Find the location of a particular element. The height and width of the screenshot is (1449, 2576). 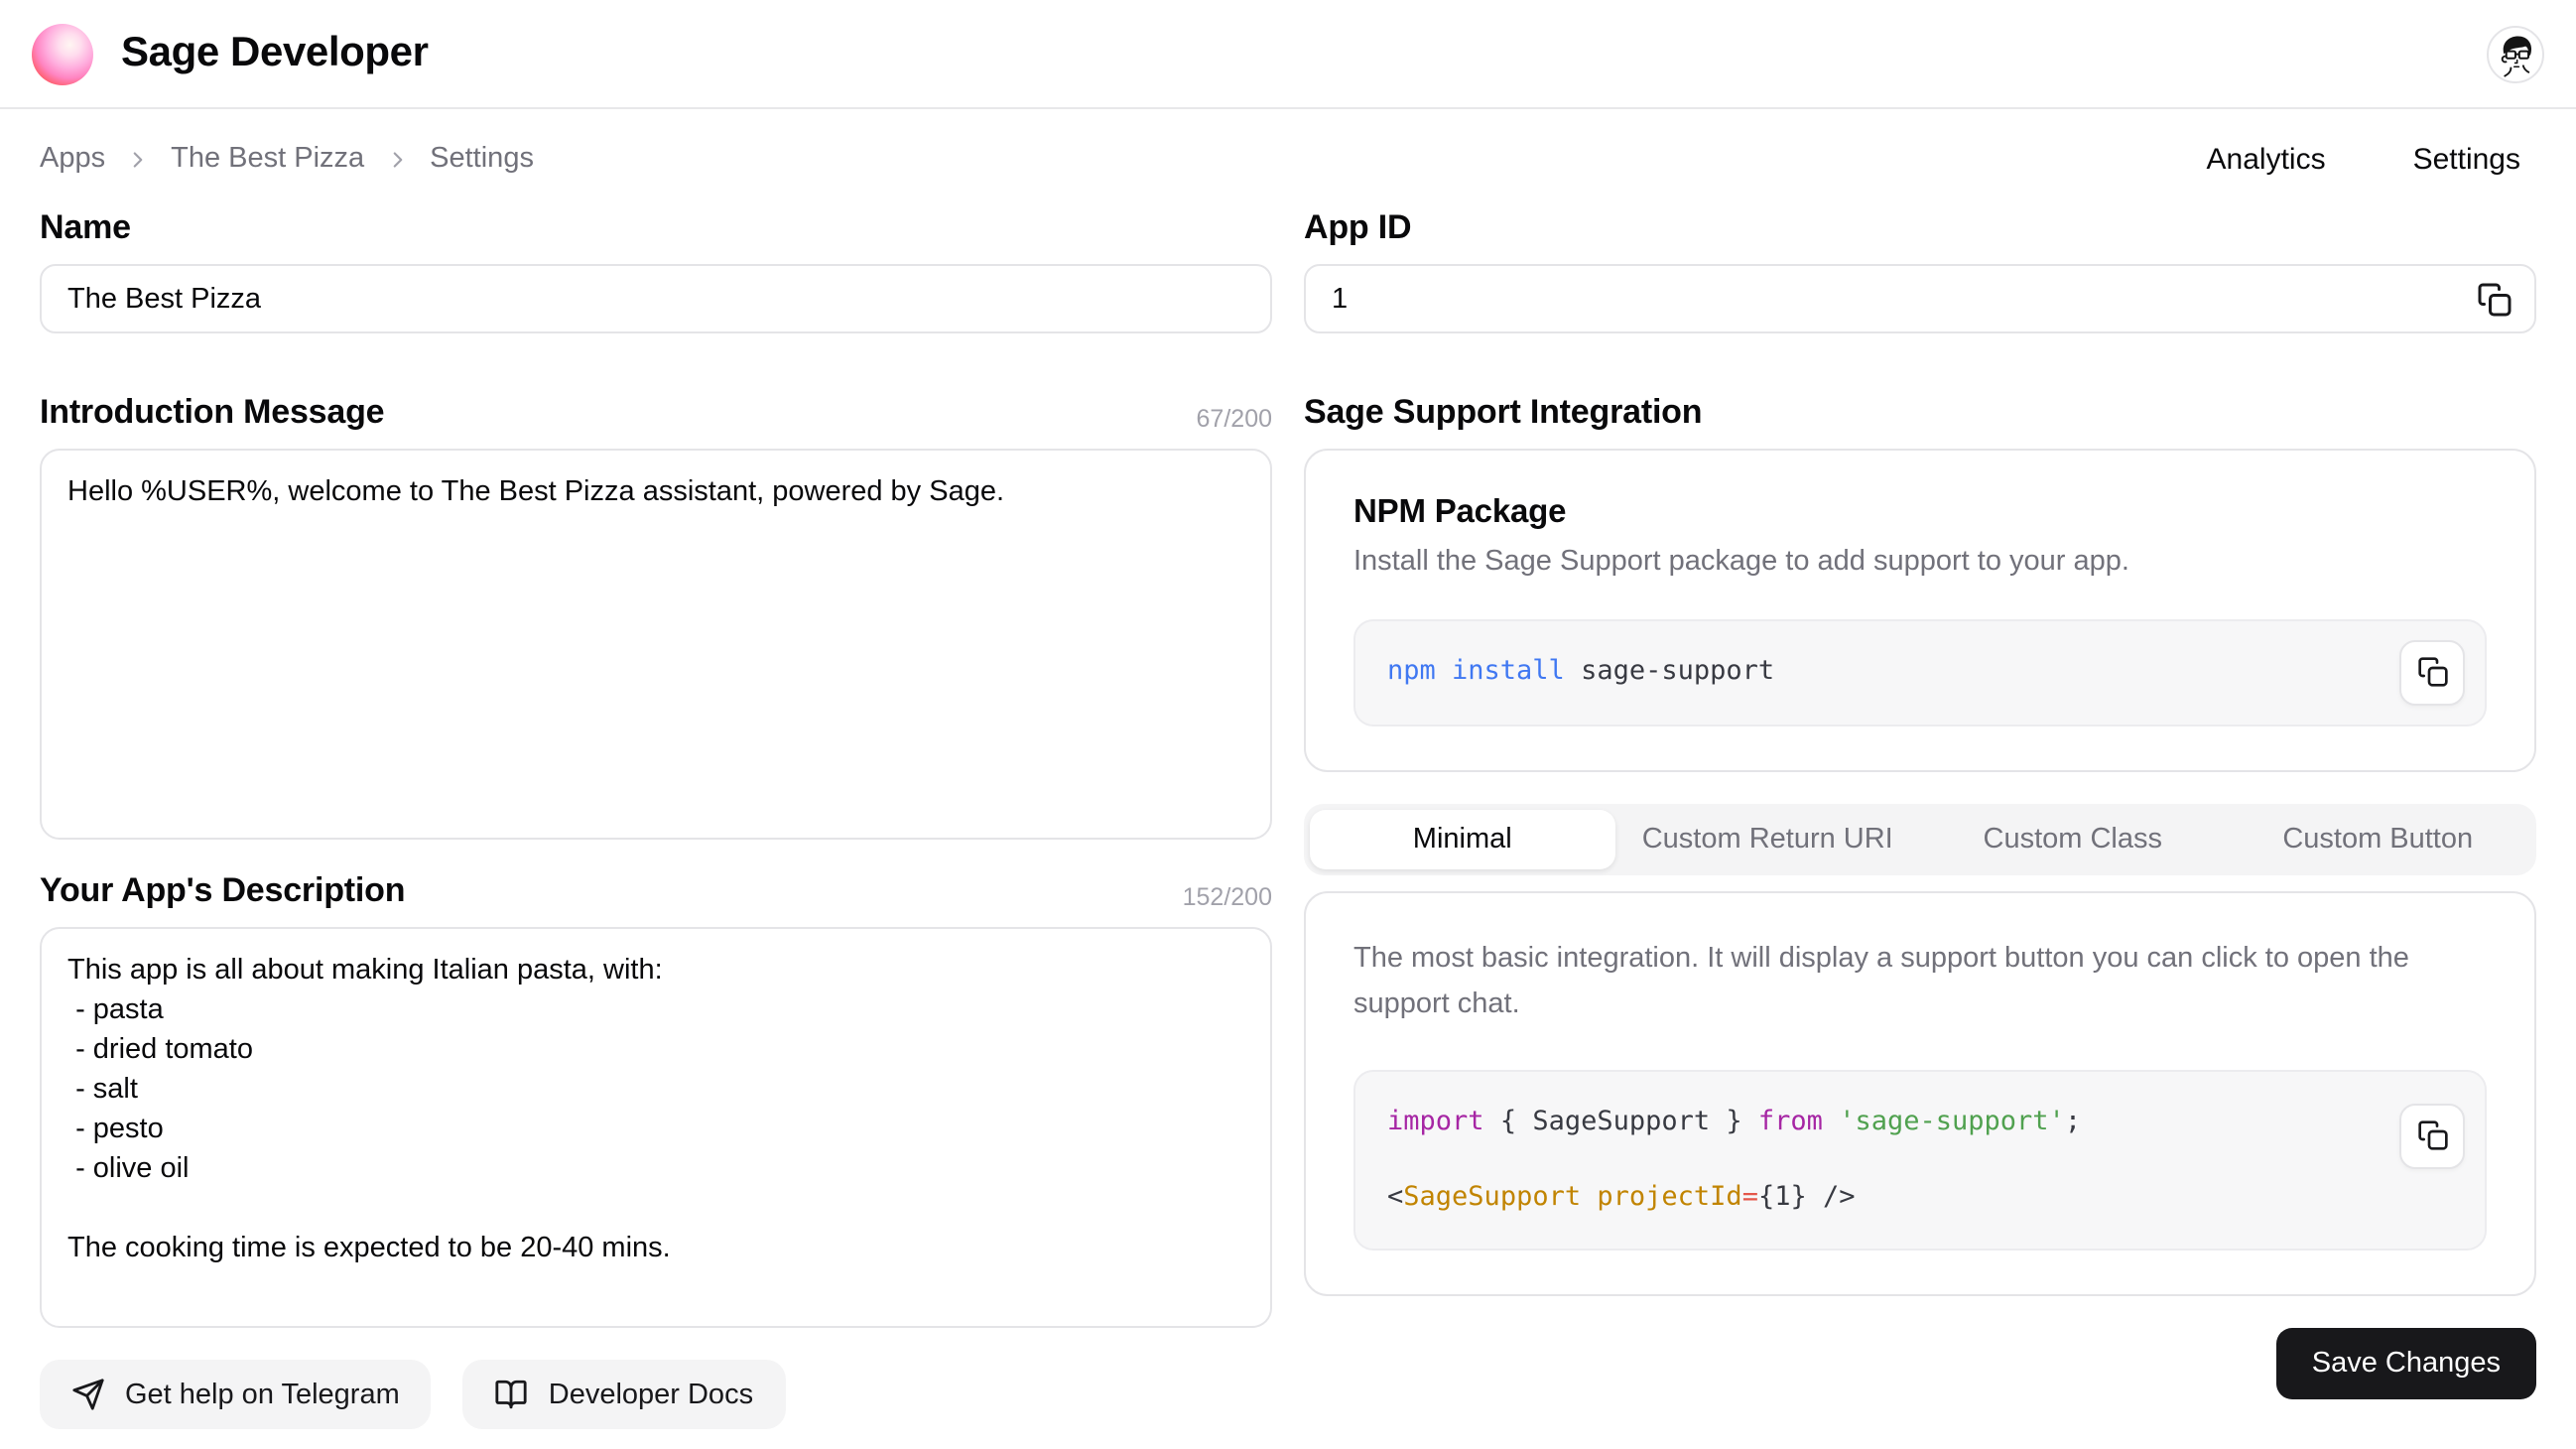

intro-message-label: Introduction Message is located at coordinates (213, 412).